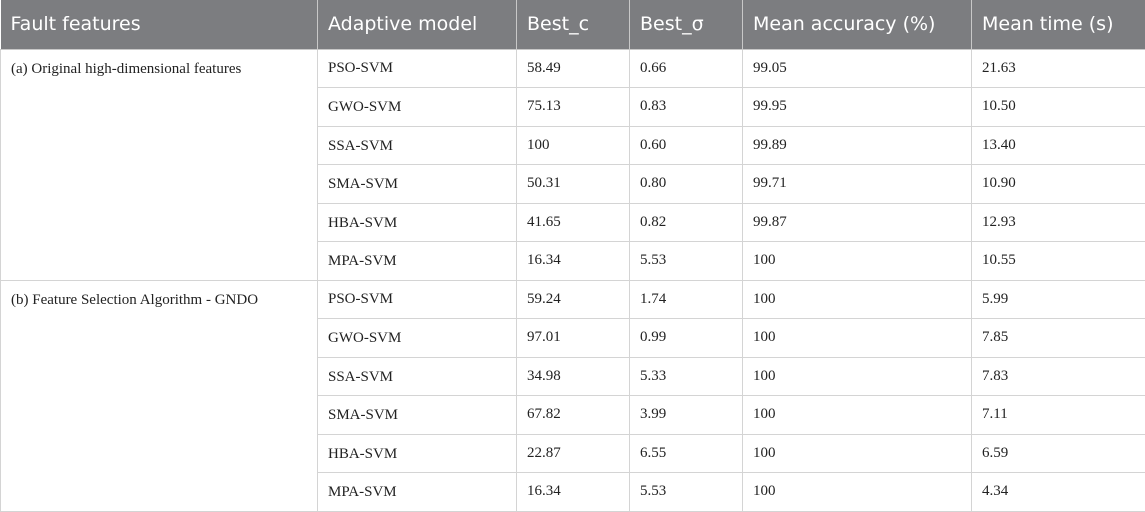  What do you see at coordinates (686, 184) in the screenshot?
I see `best-sigma-cell: 0.80` at bounding box center [686, 184].